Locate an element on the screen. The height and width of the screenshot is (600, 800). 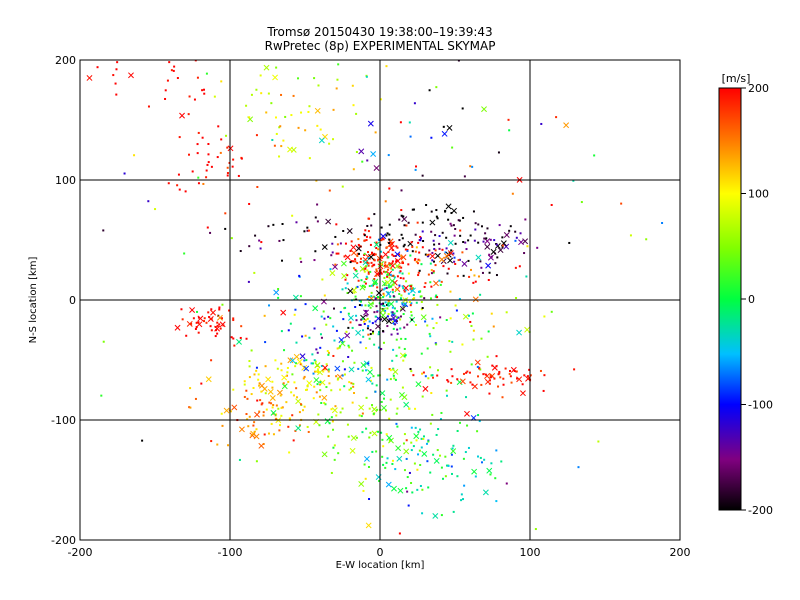
colorbar-ticks: -200 -100 0 100 200 is located at coordinates (757, 299).